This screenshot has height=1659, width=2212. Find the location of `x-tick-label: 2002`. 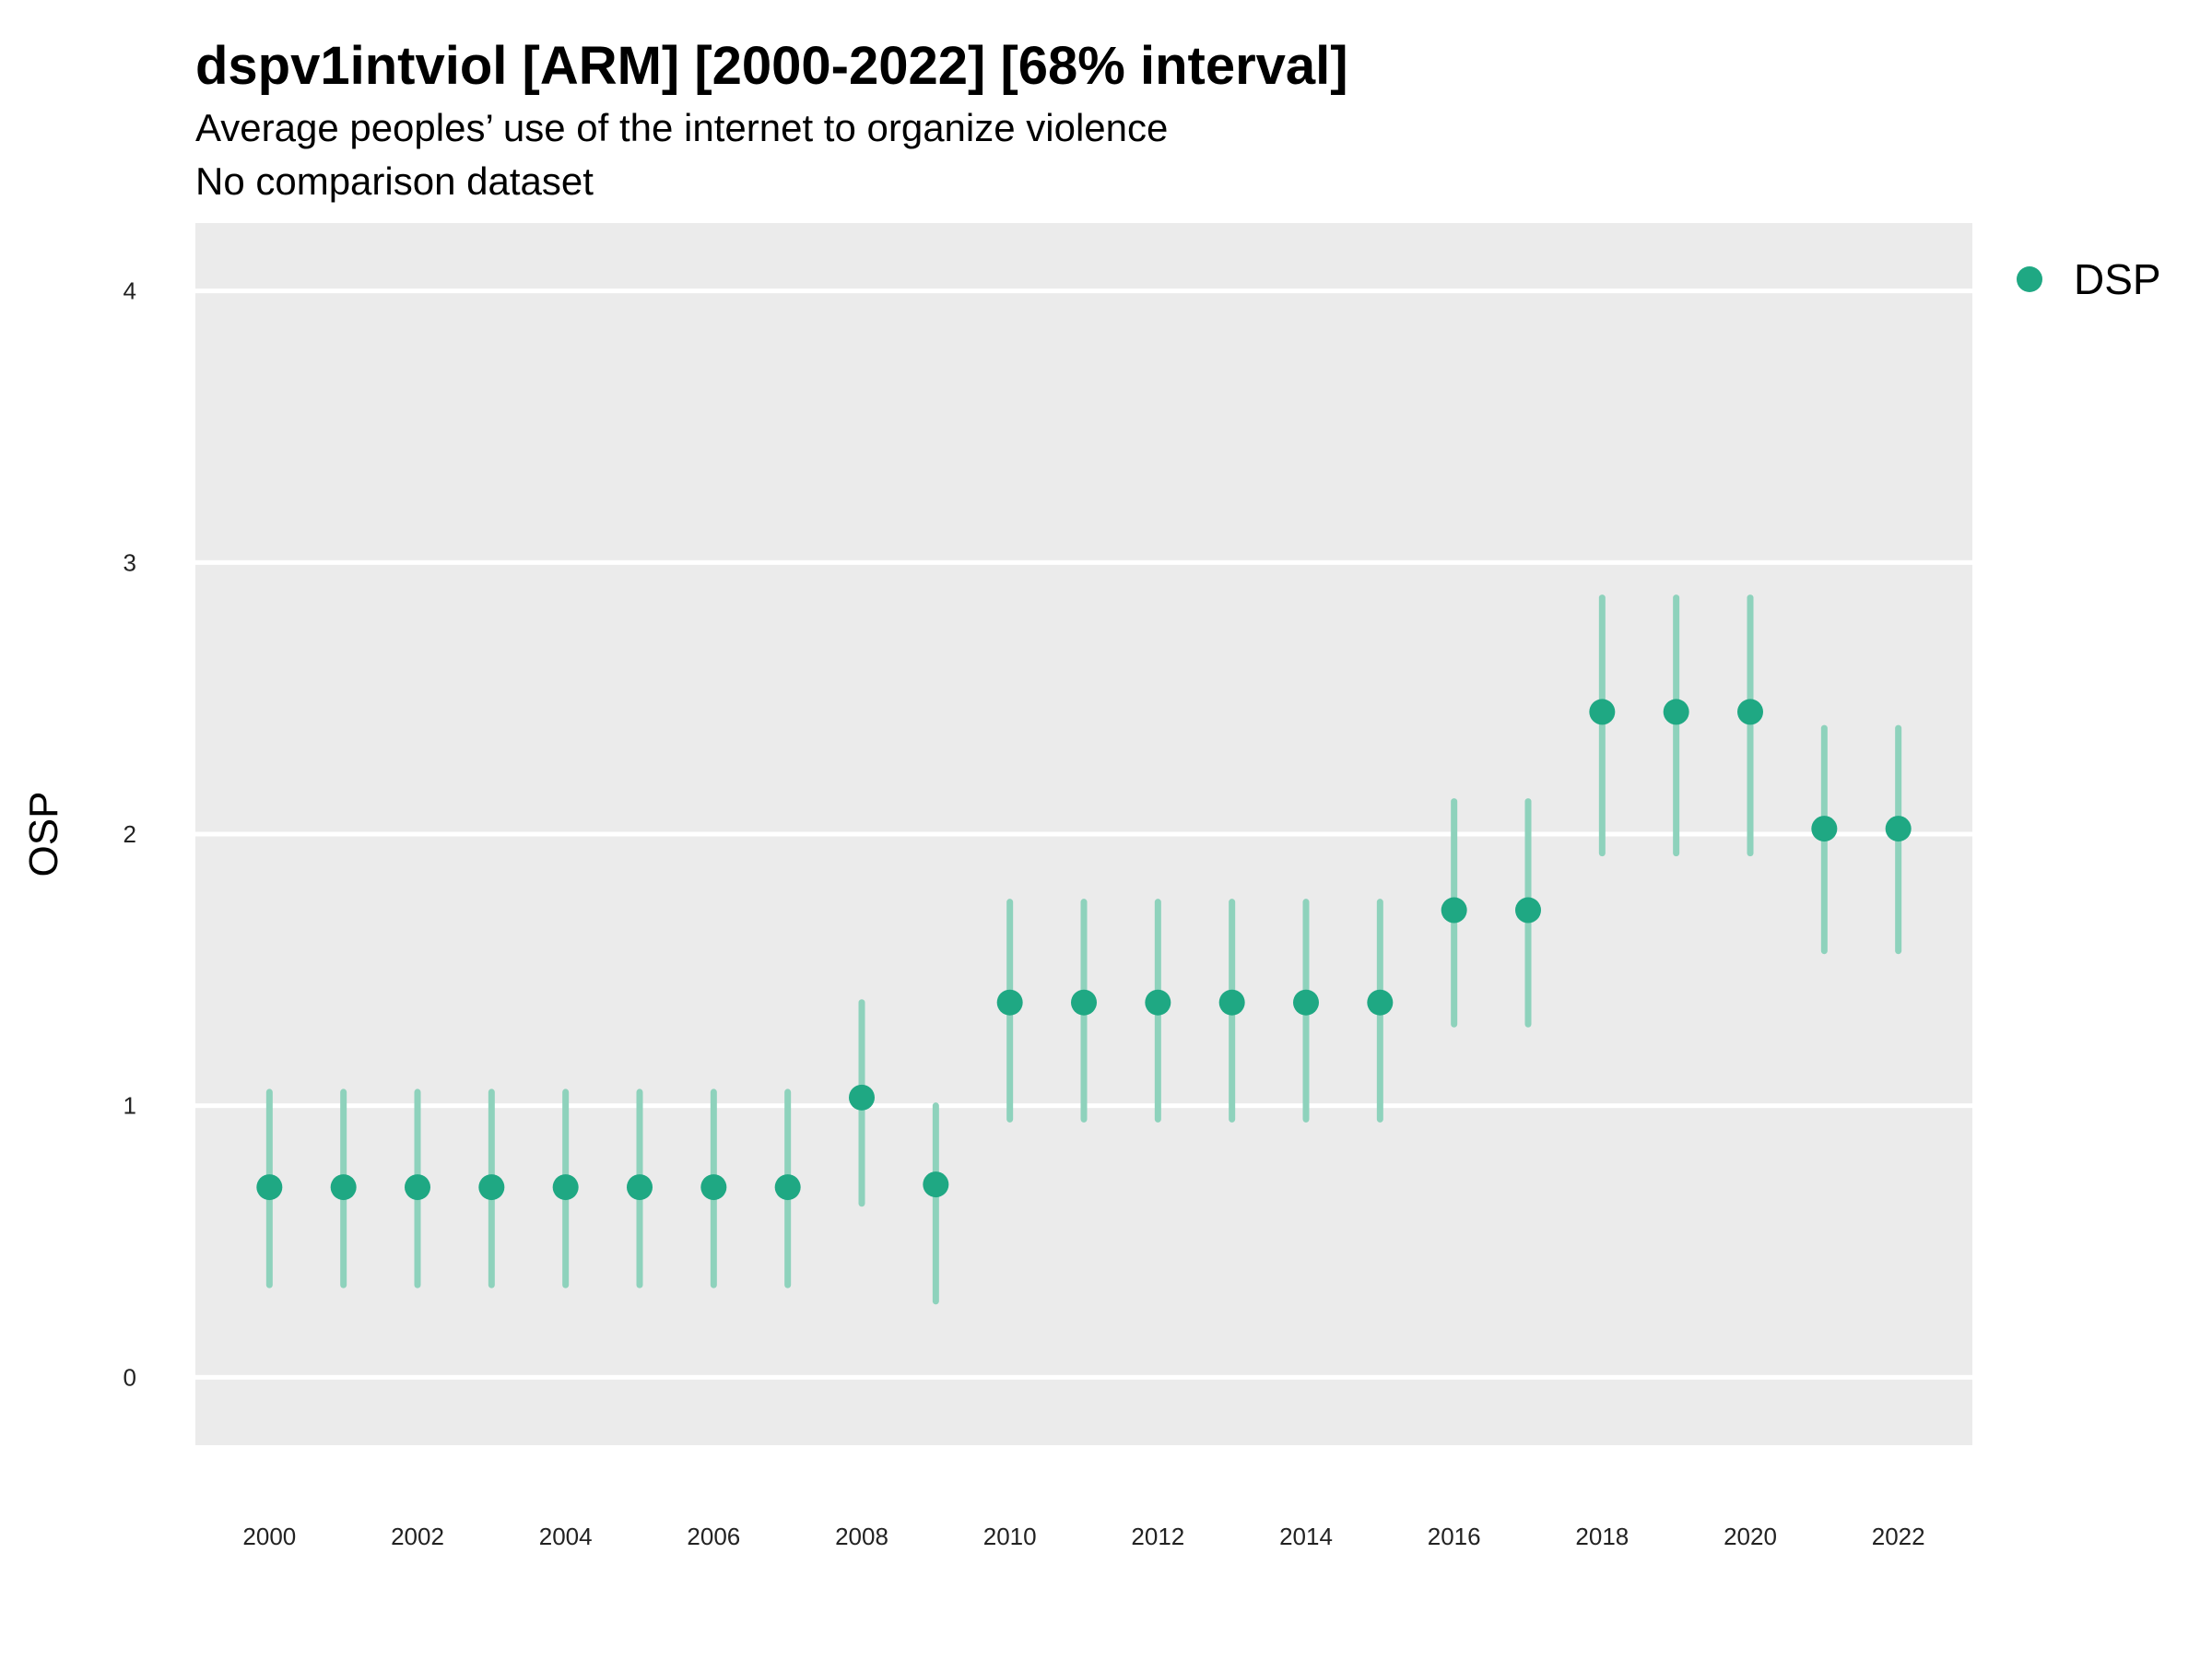

x-tick-label: 2002 is located at coordinates (417, 1536).